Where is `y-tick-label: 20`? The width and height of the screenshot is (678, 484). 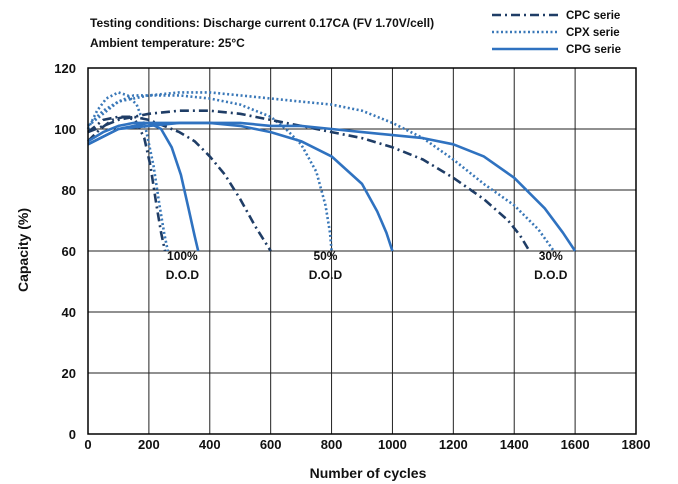
y-tick-label: 20 is located at coordinates (69, 373).